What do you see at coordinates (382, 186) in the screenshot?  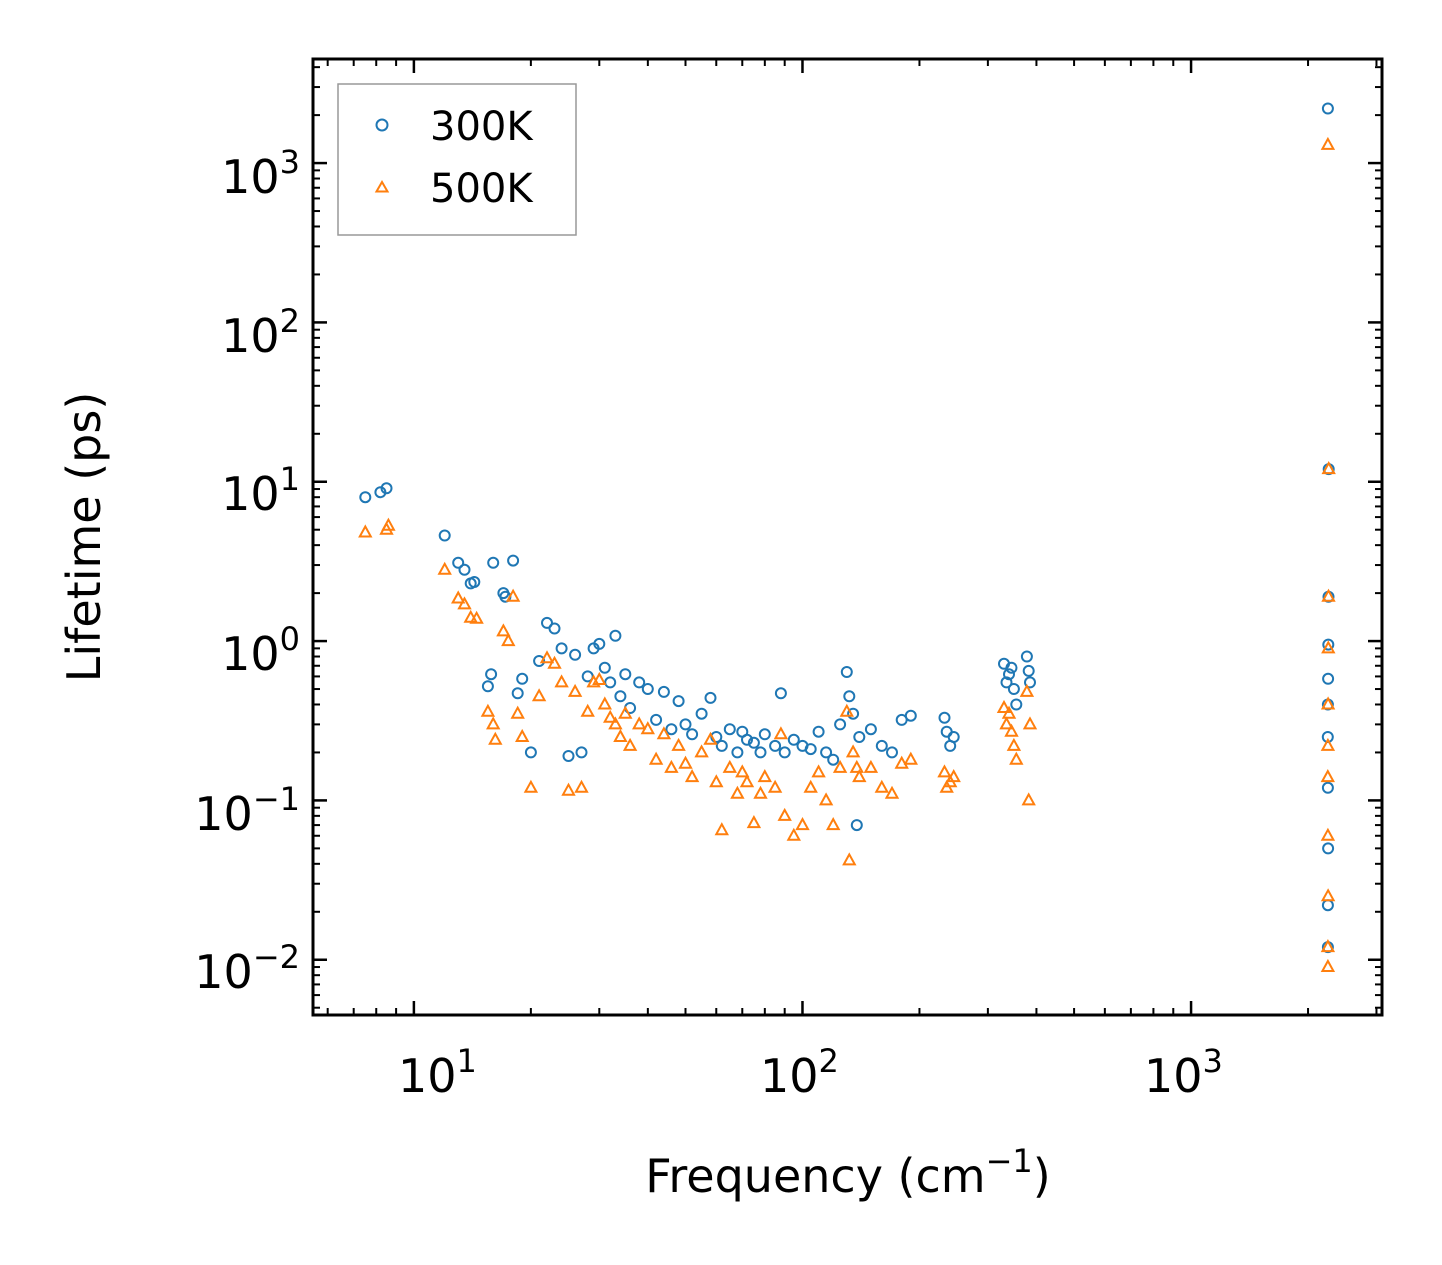 I see `legend-marker-500k` at bounding box center [382, 186].